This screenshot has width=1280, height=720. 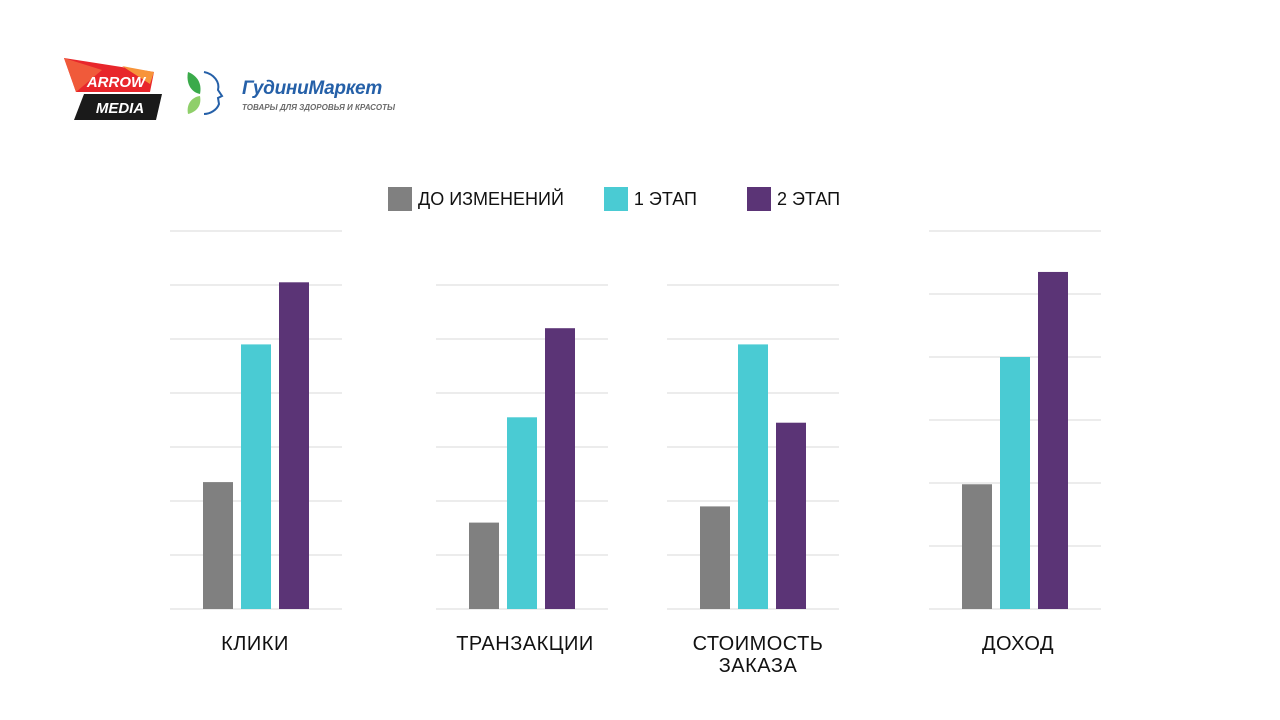 What do you see at coordinates (484, 565) in the screenshot?
I see `bar-transactions-before` at bounding box center [484, 565].